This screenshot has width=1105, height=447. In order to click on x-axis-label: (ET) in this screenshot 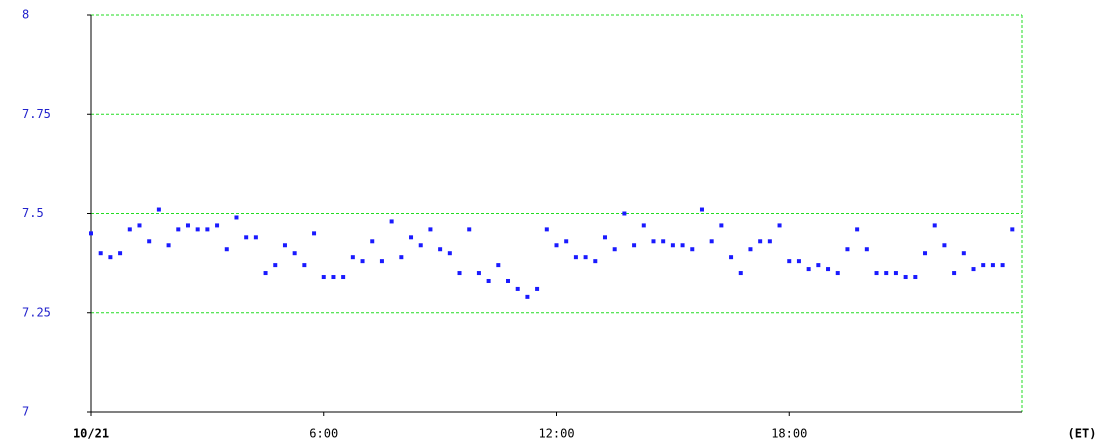, I will do `click(1082, 434)`.